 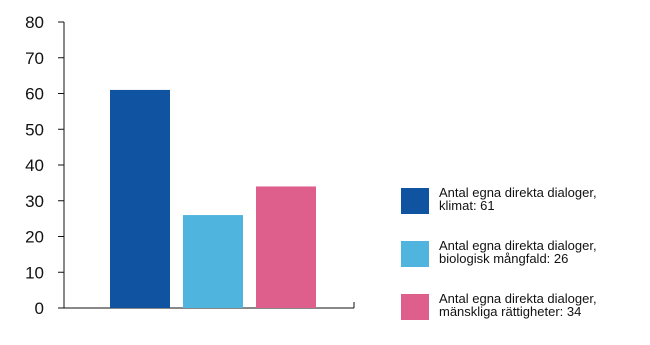 I want to click on y-tick-label: 20, so click(x=34, y=237).